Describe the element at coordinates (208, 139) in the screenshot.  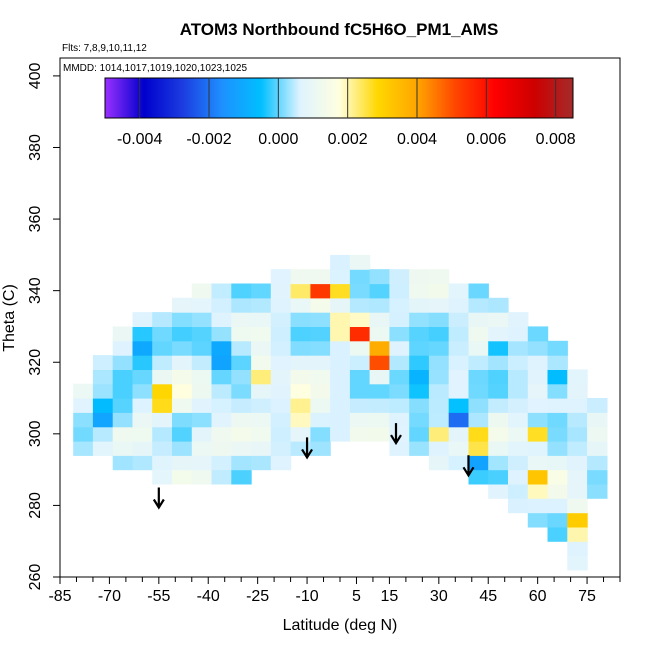
I see `colorbar-tick-label: -0.002` at that location.